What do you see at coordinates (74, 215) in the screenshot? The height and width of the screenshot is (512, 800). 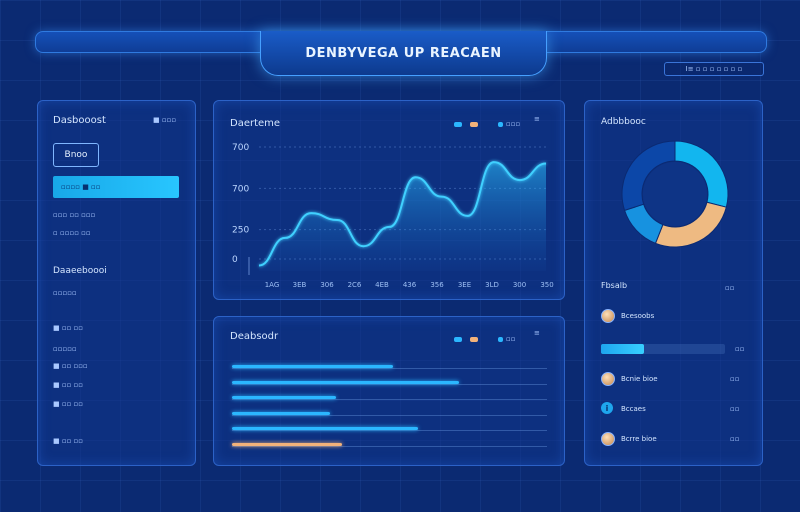 I see `nav-item: ▫▫▫ ▫▫ ▫▫▫` at bounding box center [74, 215].